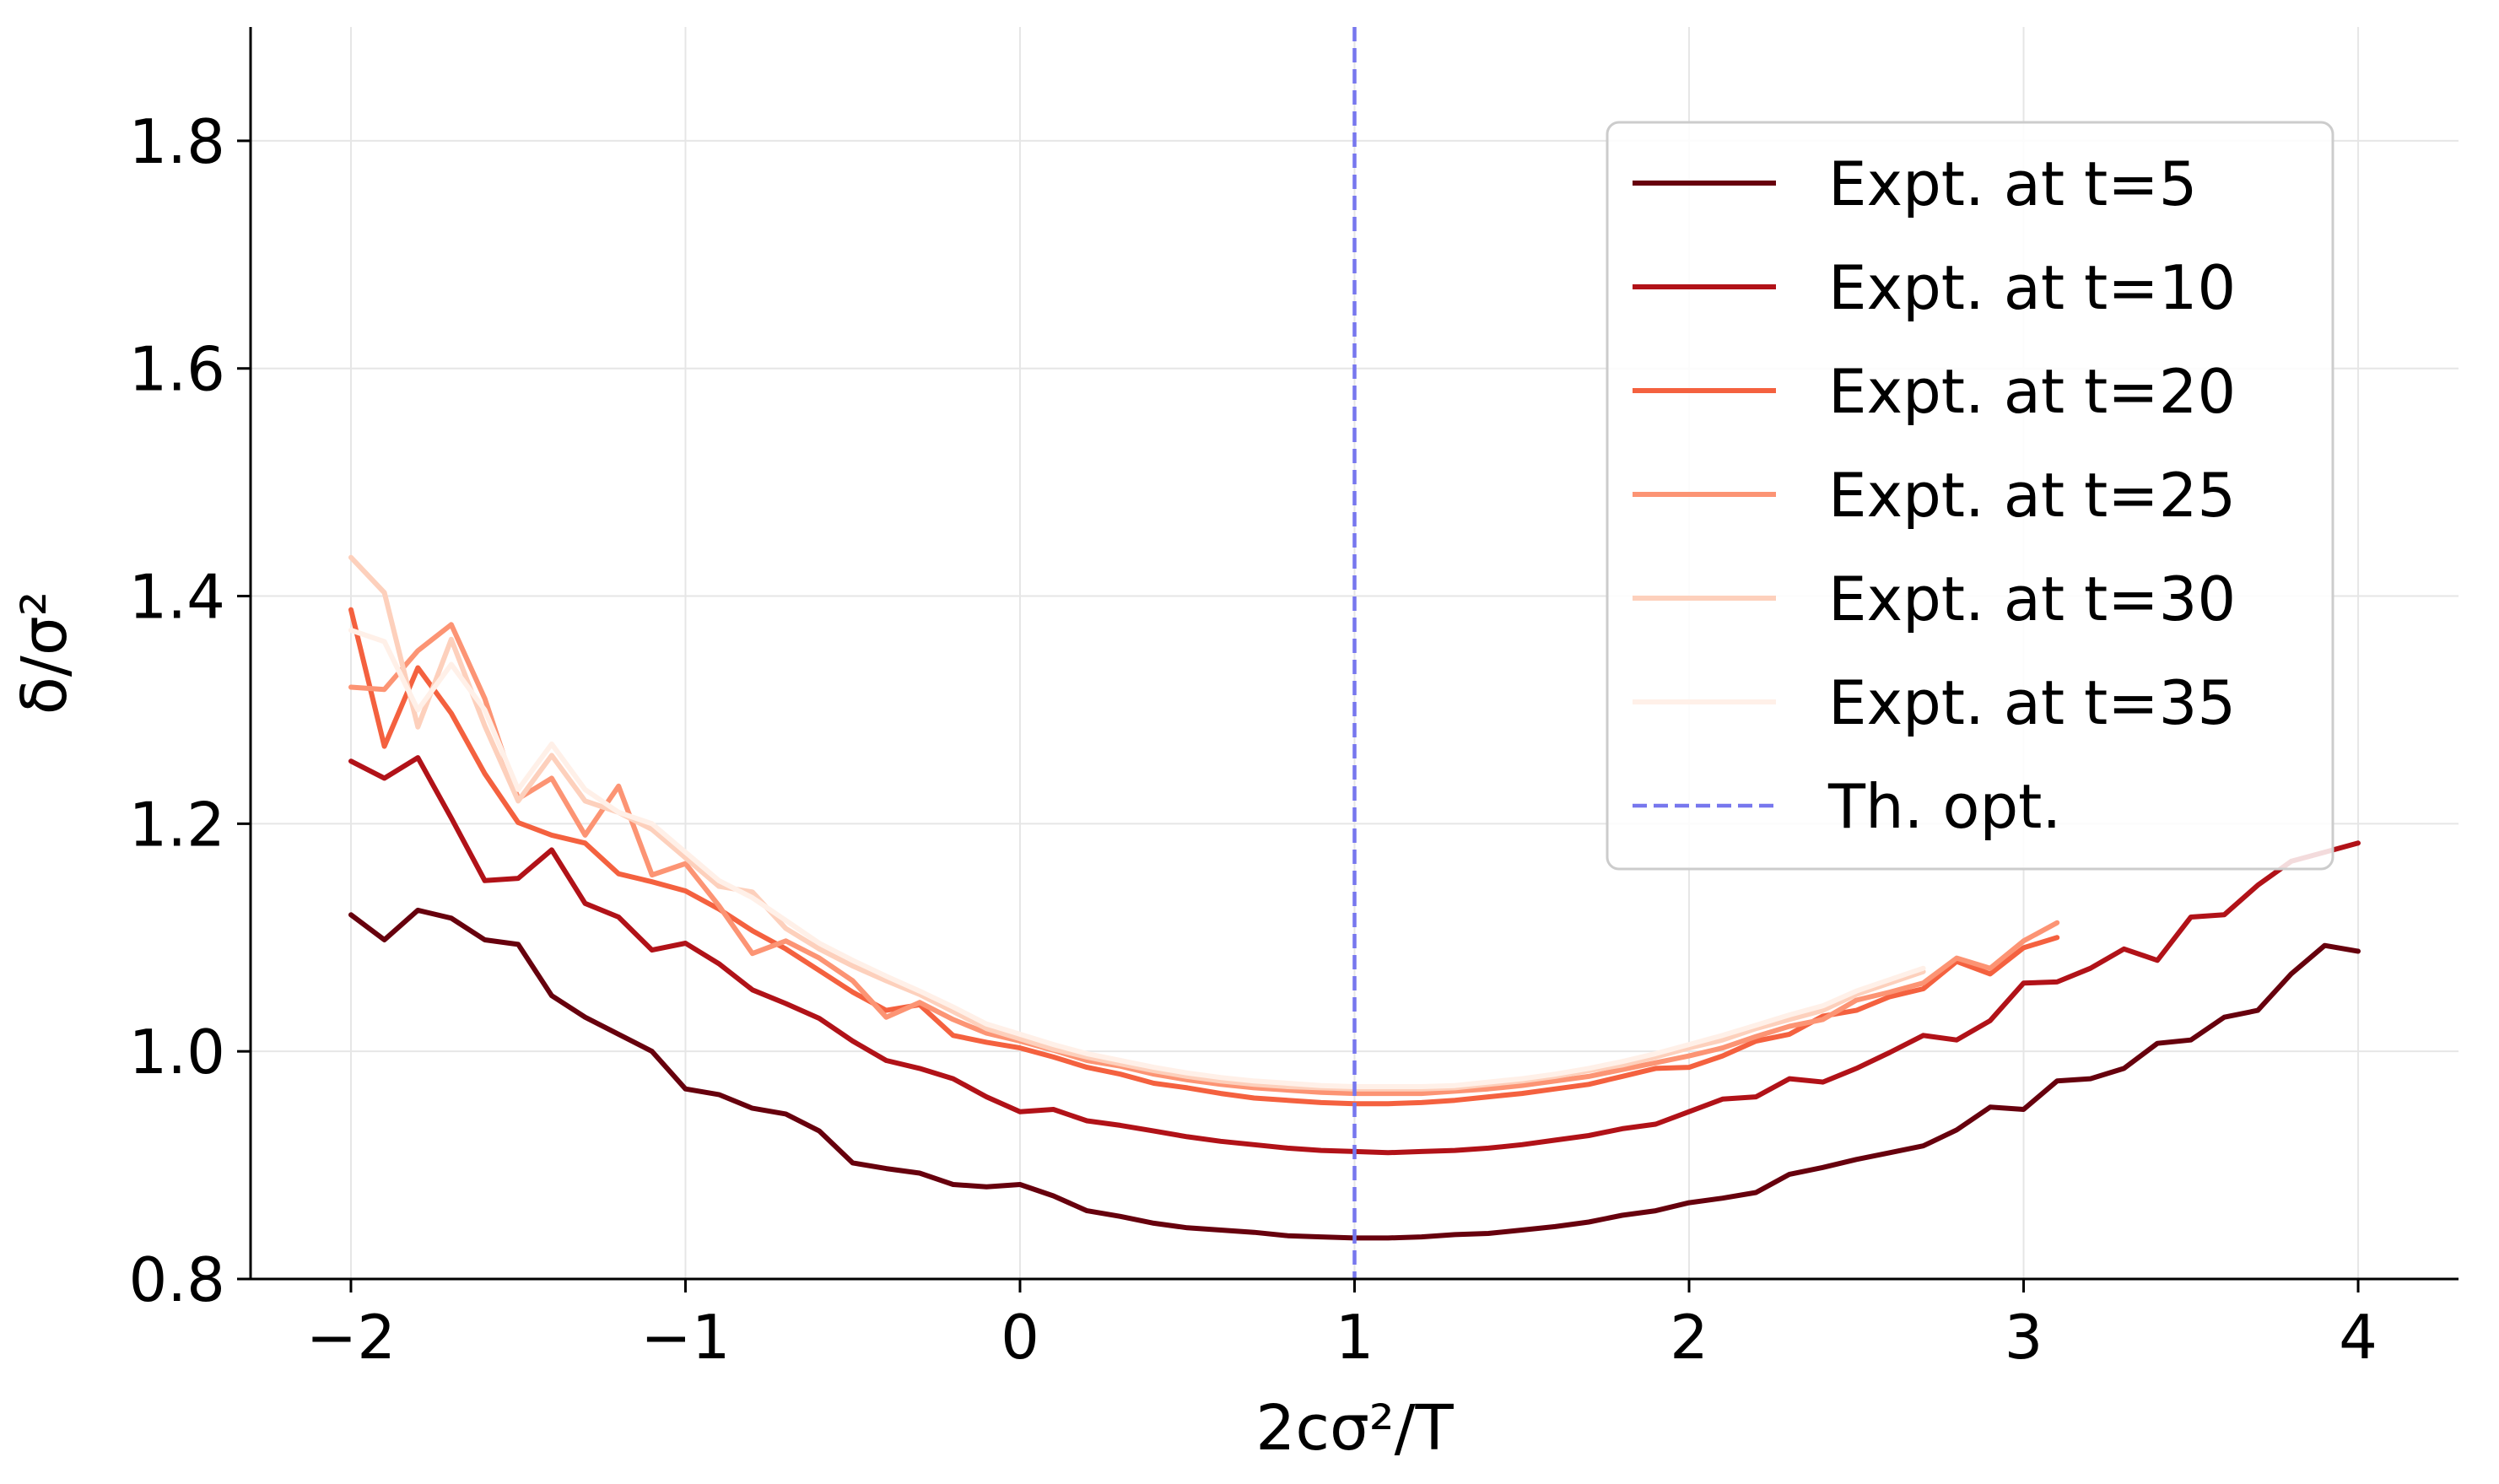  Describe the element at coordinates (176, 141) in the screenshot. I see `y-tick-label-5: 1.8` at that location.